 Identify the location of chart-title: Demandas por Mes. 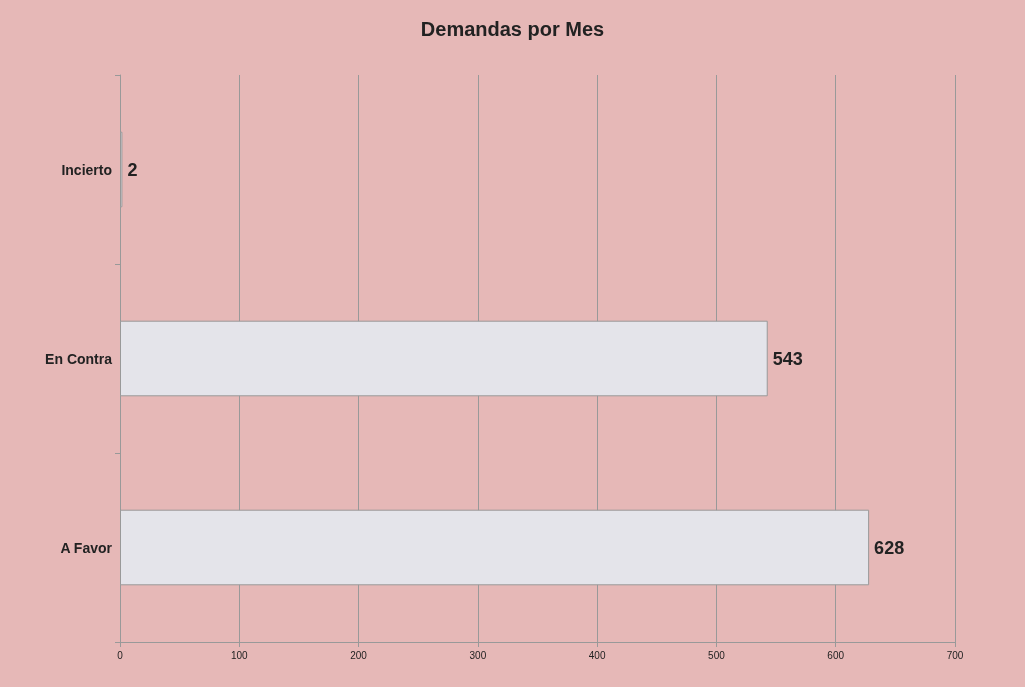
(512, 29).